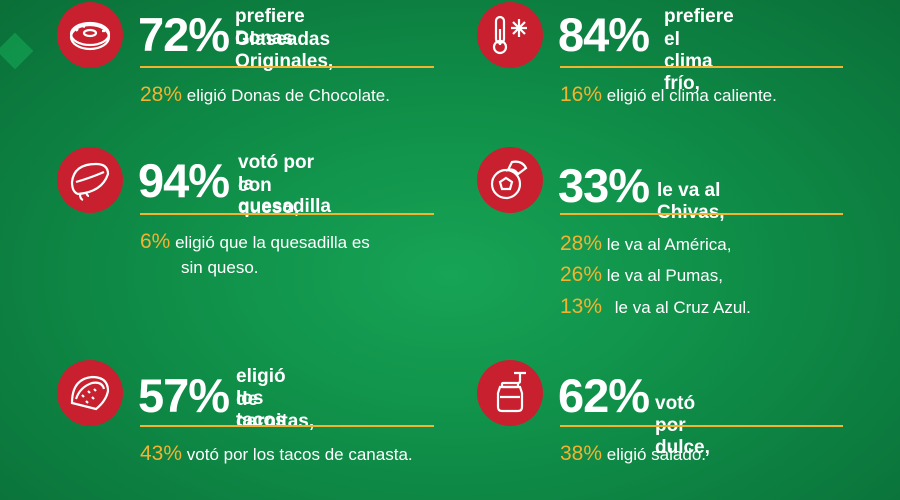 This screenshot has width=900, height=500. I want to click on secondary-row: 28% le va al América,, so click(646, 243).